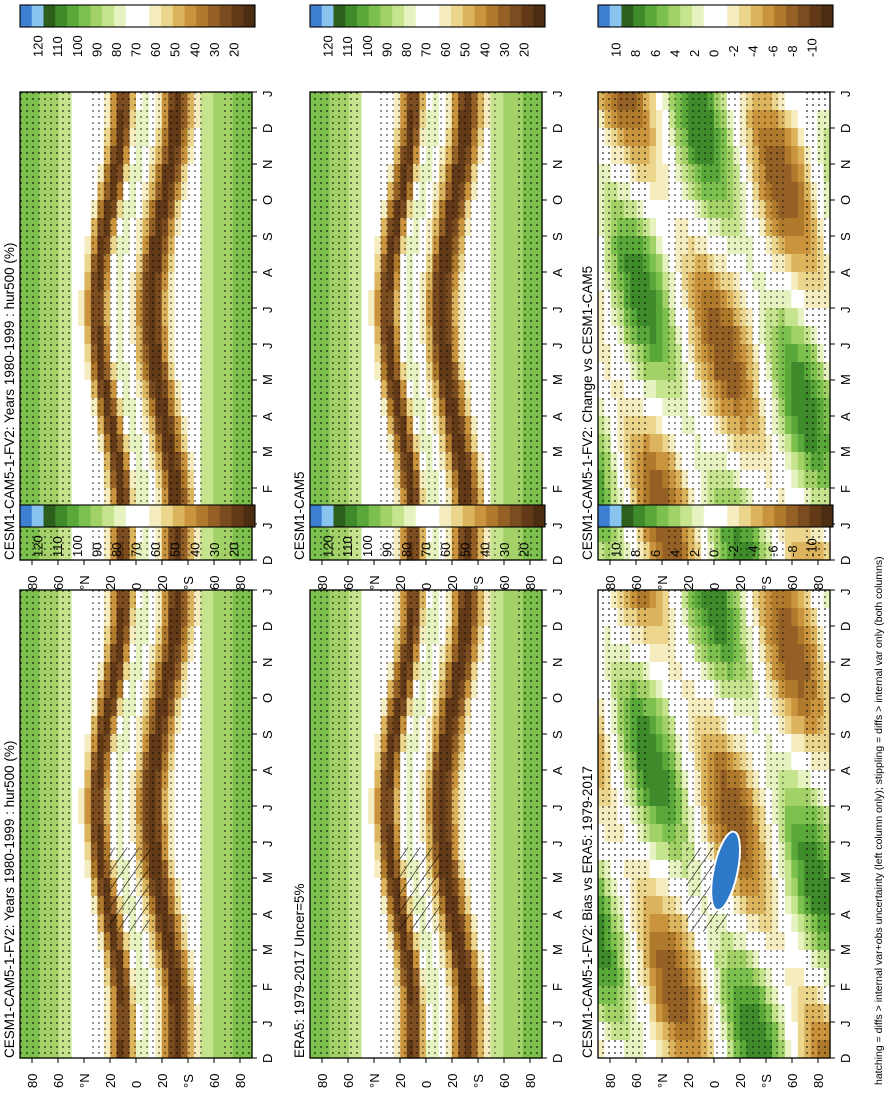  I want to click on lat-tick-label: 20, so click(400, 583).